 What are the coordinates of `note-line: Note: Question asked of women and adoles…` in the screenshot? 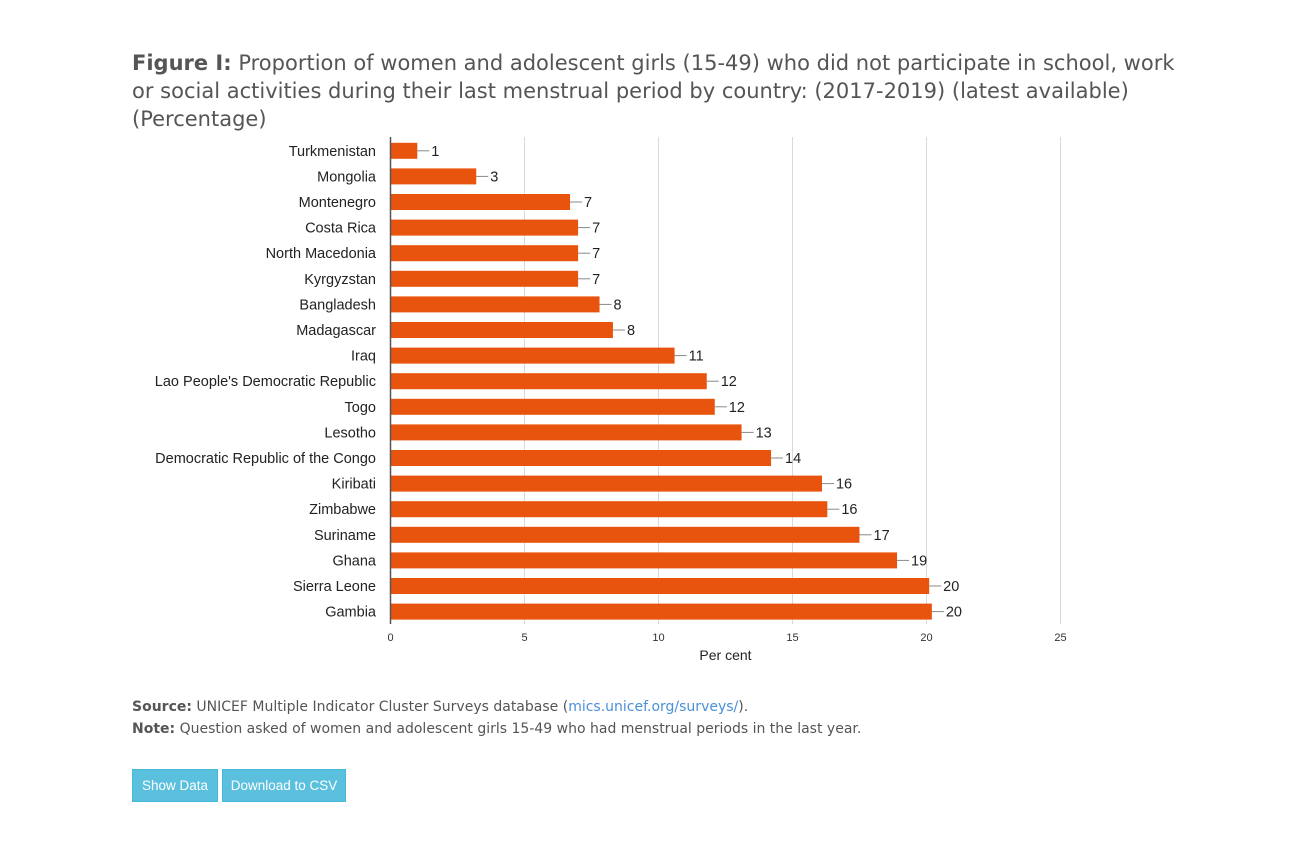 It's located at (496, 729).